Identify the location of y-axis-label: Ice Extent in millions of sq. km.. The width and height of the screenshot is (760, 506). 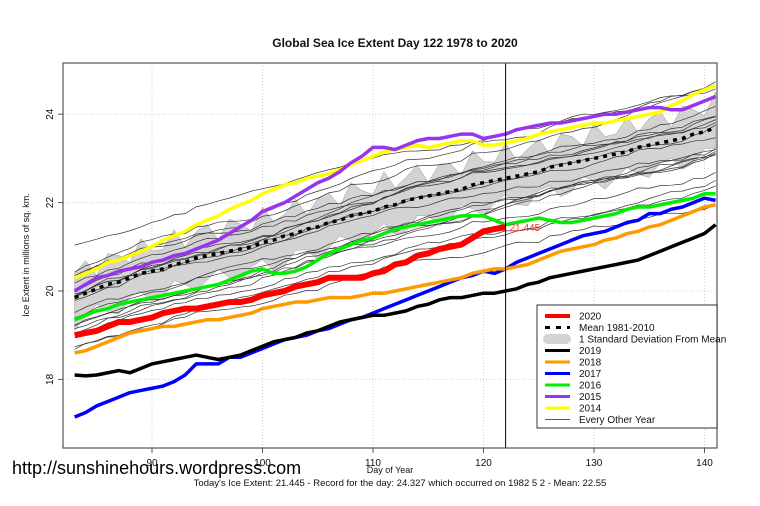
(26, 255).